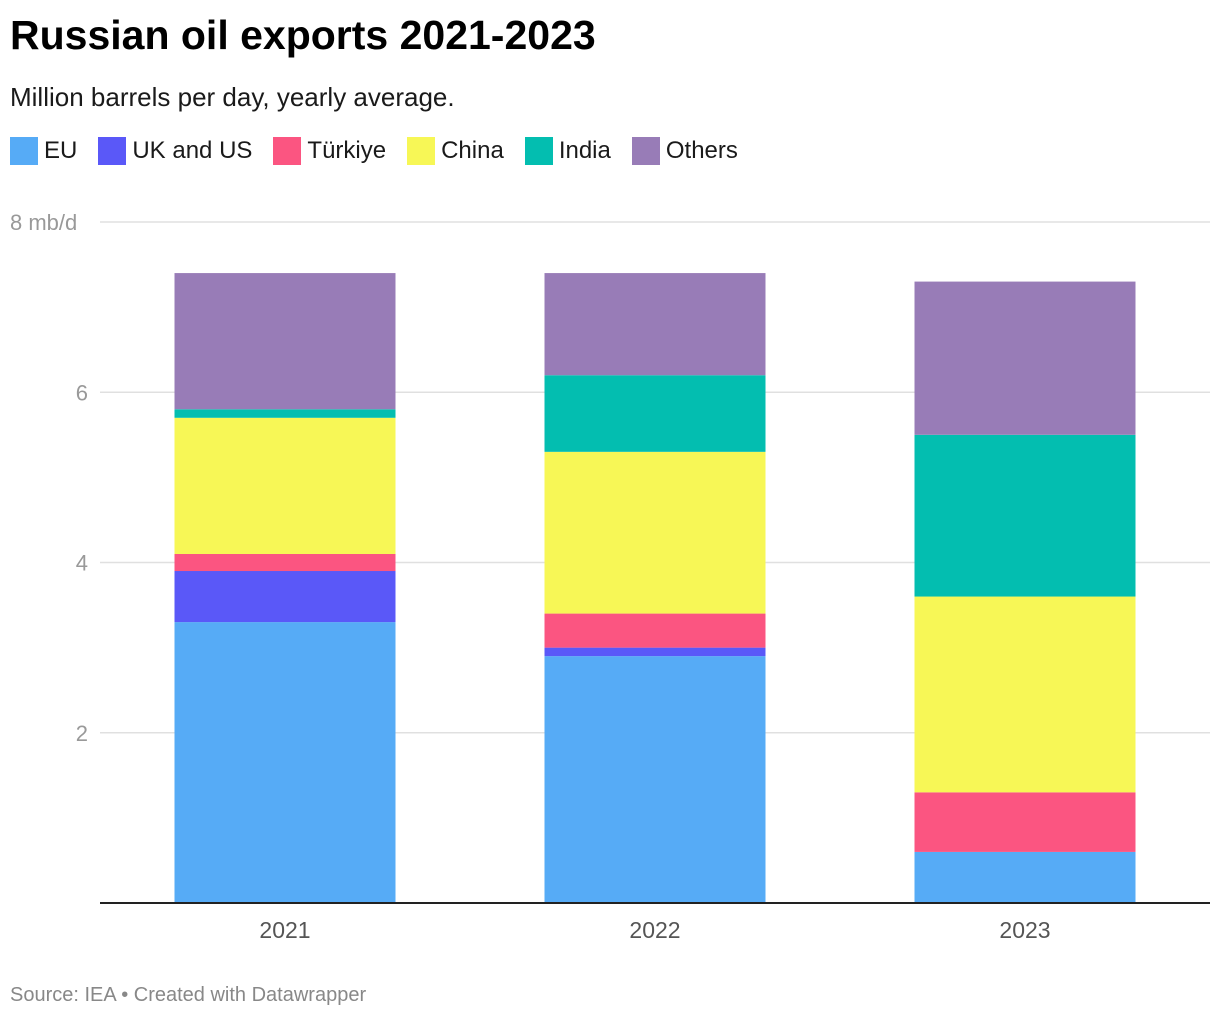 This screenshot has height=1020, width=1220. I want to click on legend-label-t-rkiye: Türkiye, so click(347, 150).